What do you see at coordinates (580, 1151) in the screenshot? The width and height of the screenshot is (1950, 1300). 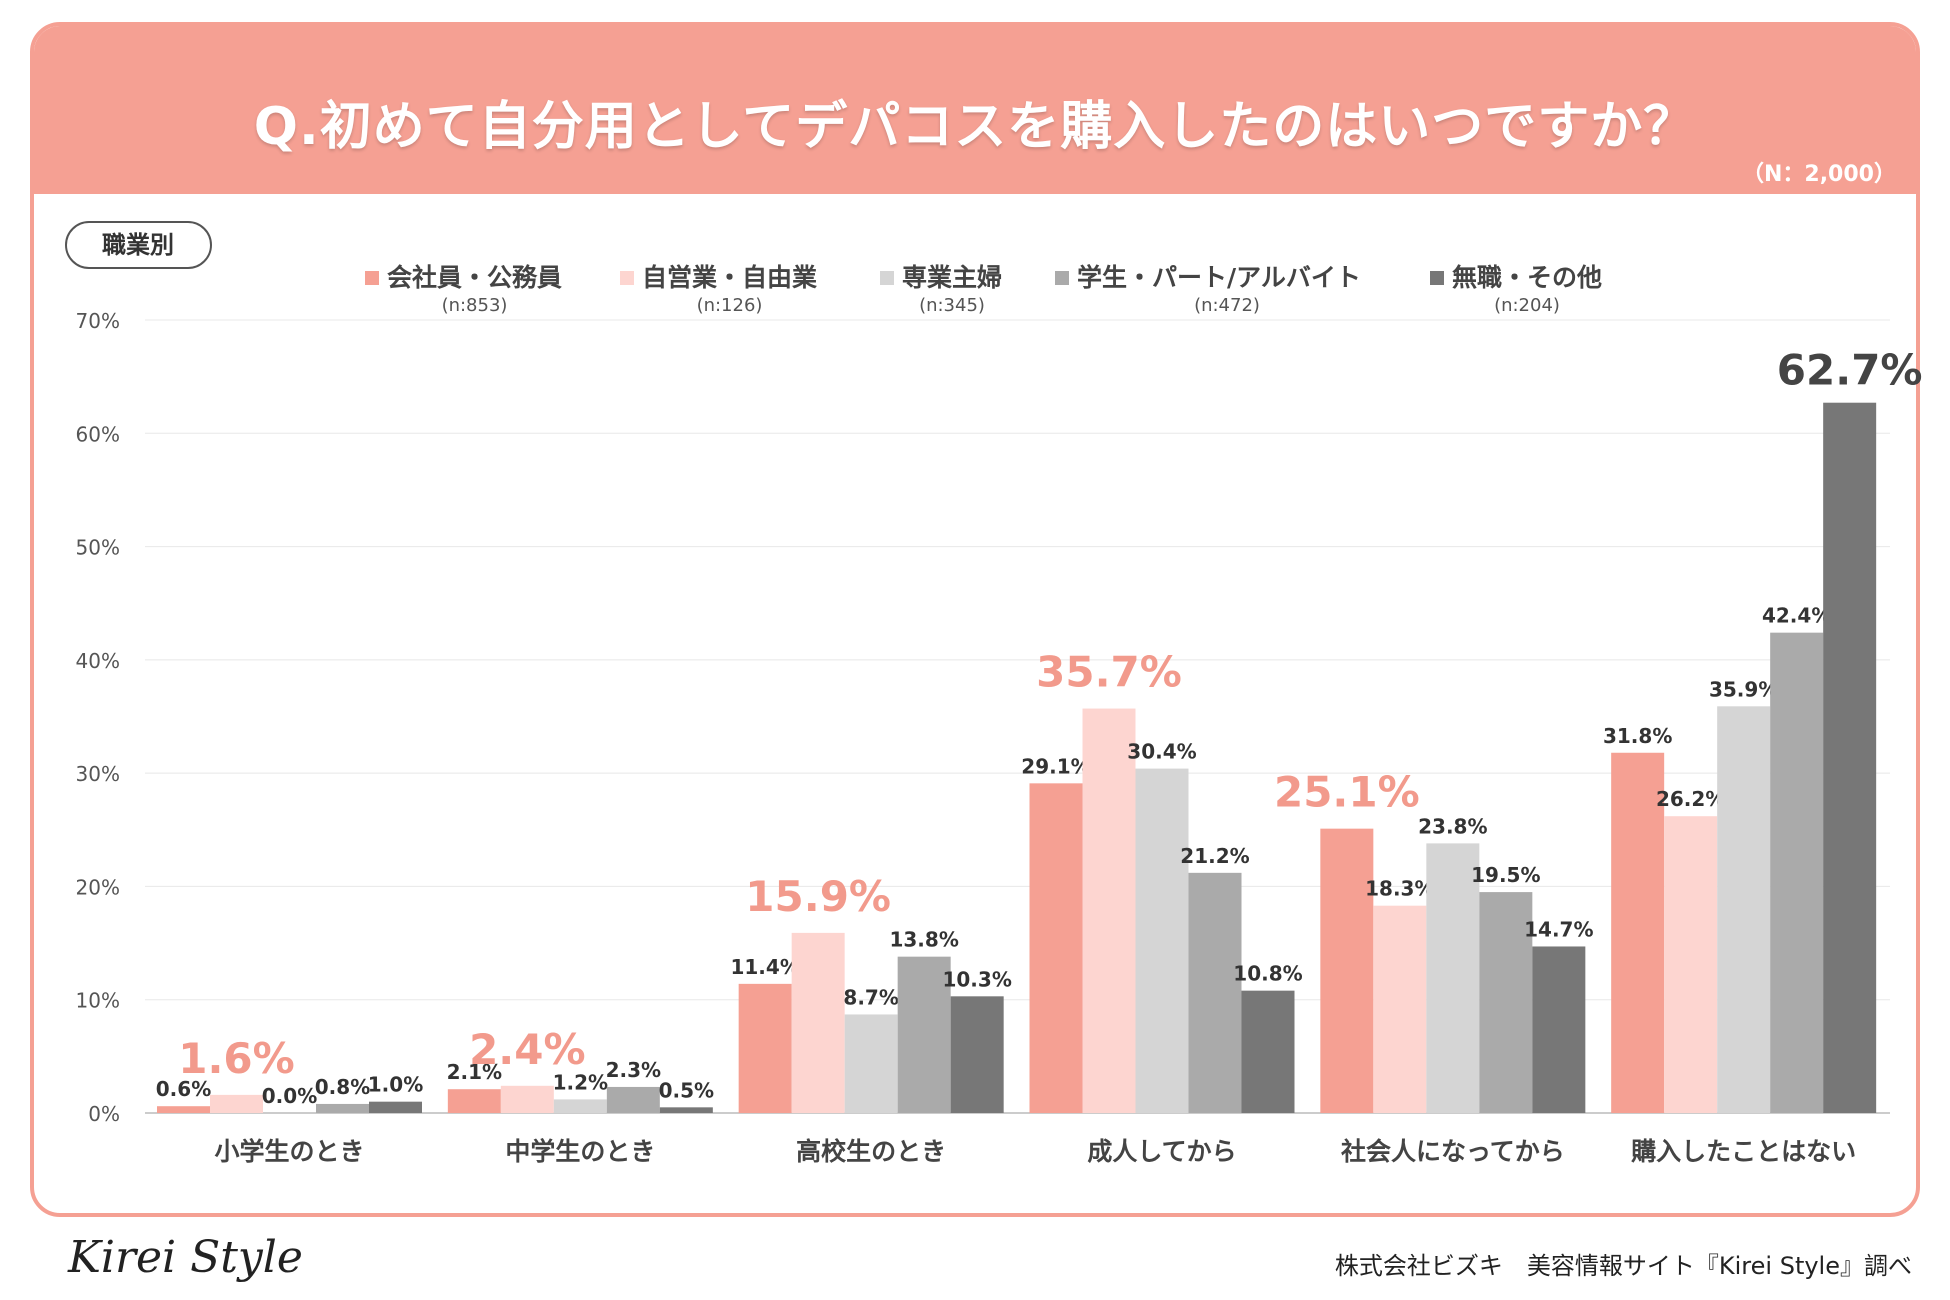 I see `x-tick-label: 中学生のとき` at bounding box center [580, 1151].